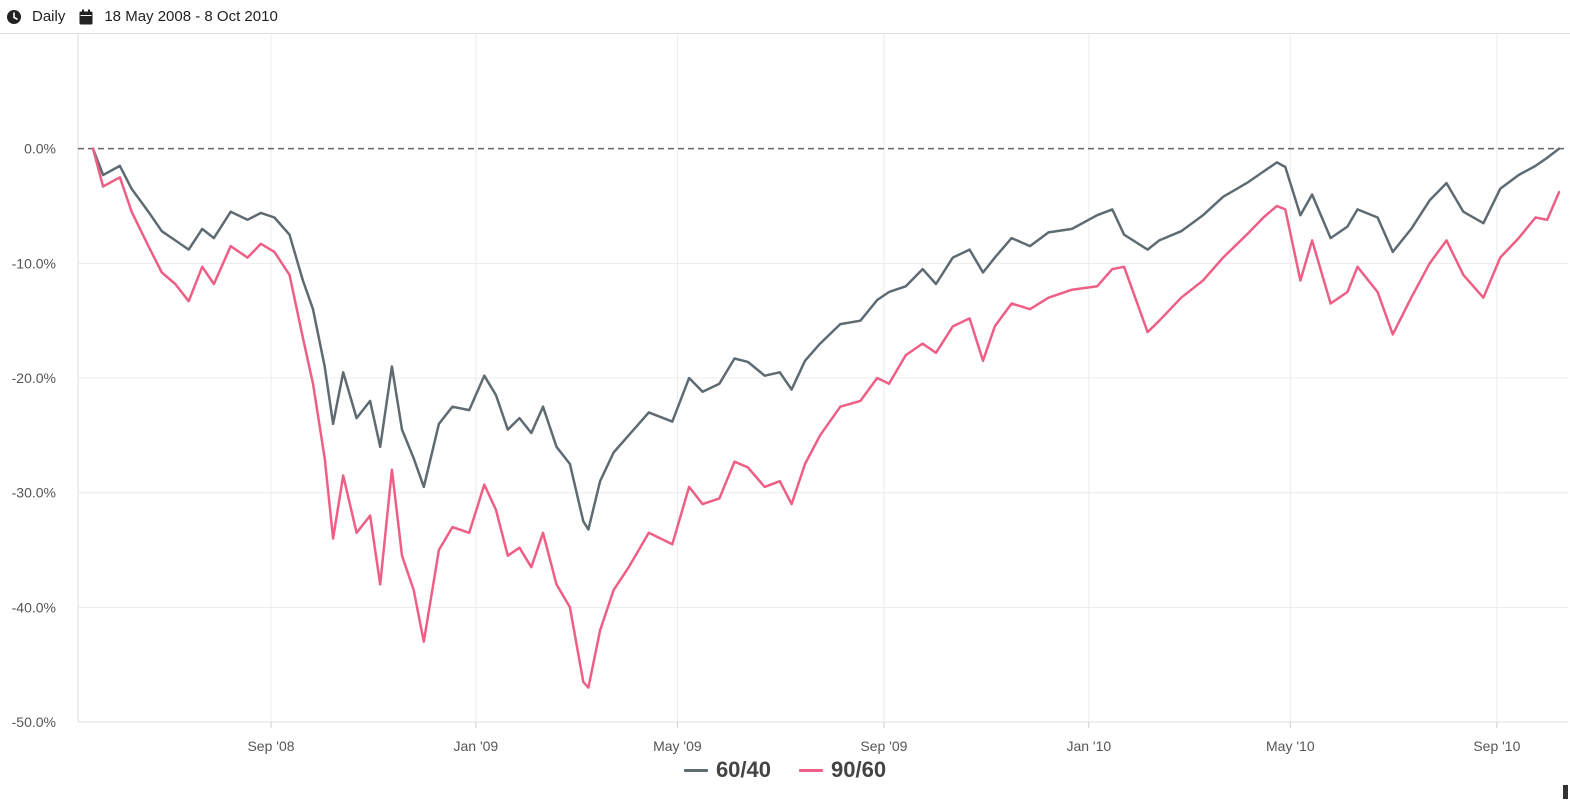  Describe the element at coordinates (1565, 792) in the screenshot. I see `resize-handle` at that location.